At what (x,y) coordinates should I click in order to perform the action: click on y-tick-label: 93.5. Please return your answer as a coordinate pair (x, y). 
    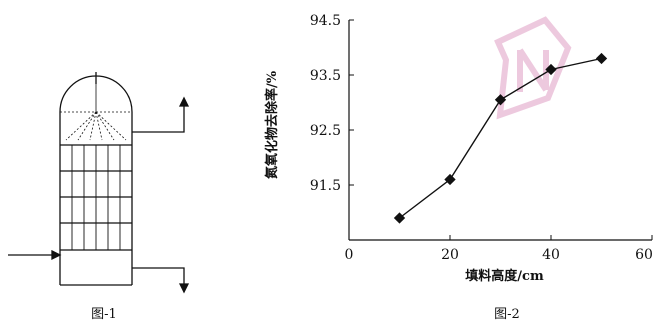
    Looking at the image, I should click on (325, 76).